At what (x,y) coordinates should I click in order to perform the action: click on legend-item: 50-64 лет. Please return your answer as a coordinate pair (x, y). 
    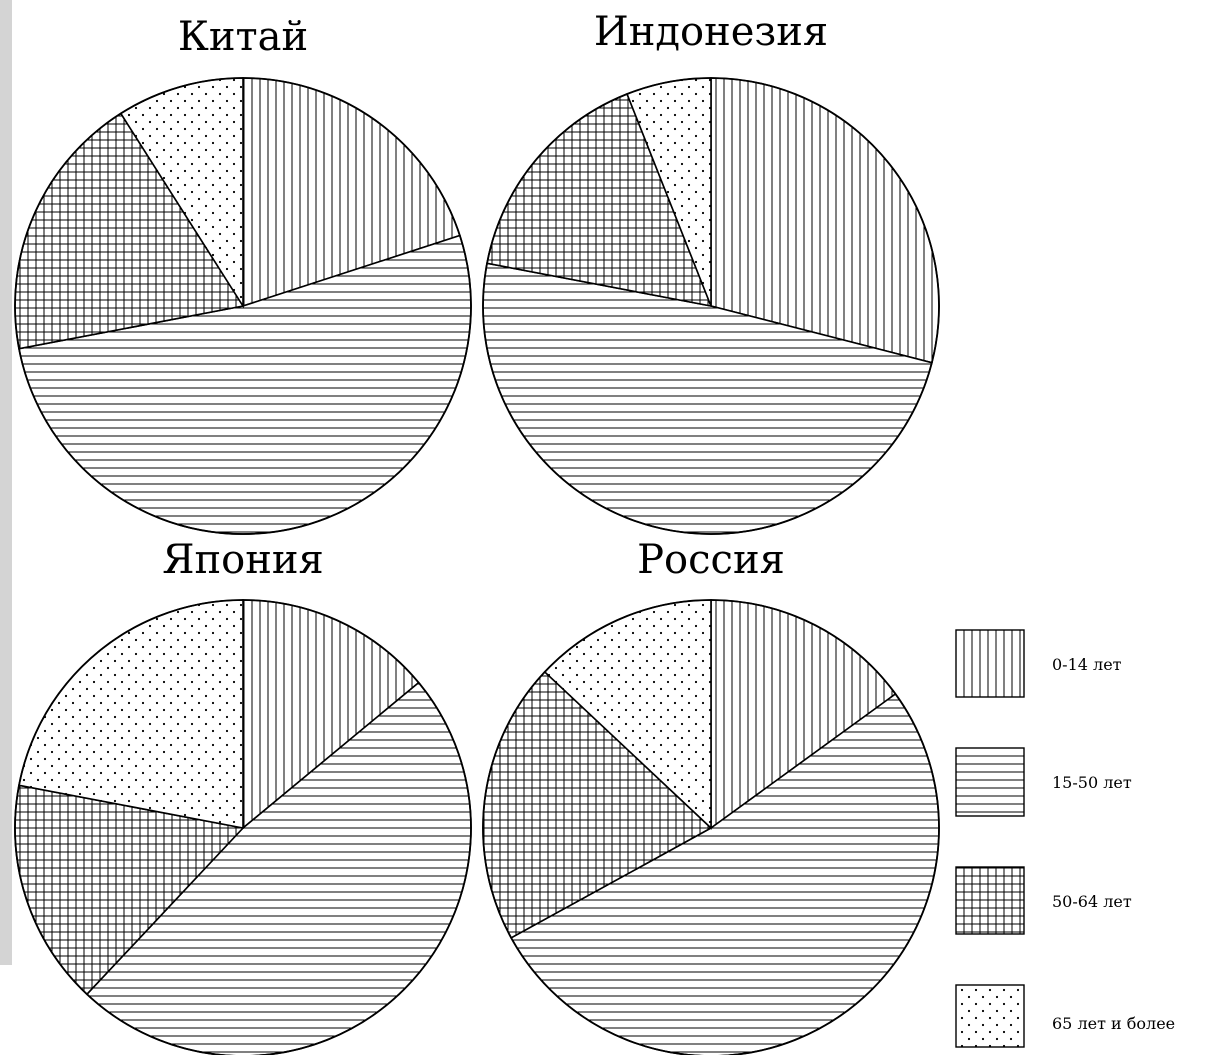
    Looking at the image, I should click on (1043, 900).